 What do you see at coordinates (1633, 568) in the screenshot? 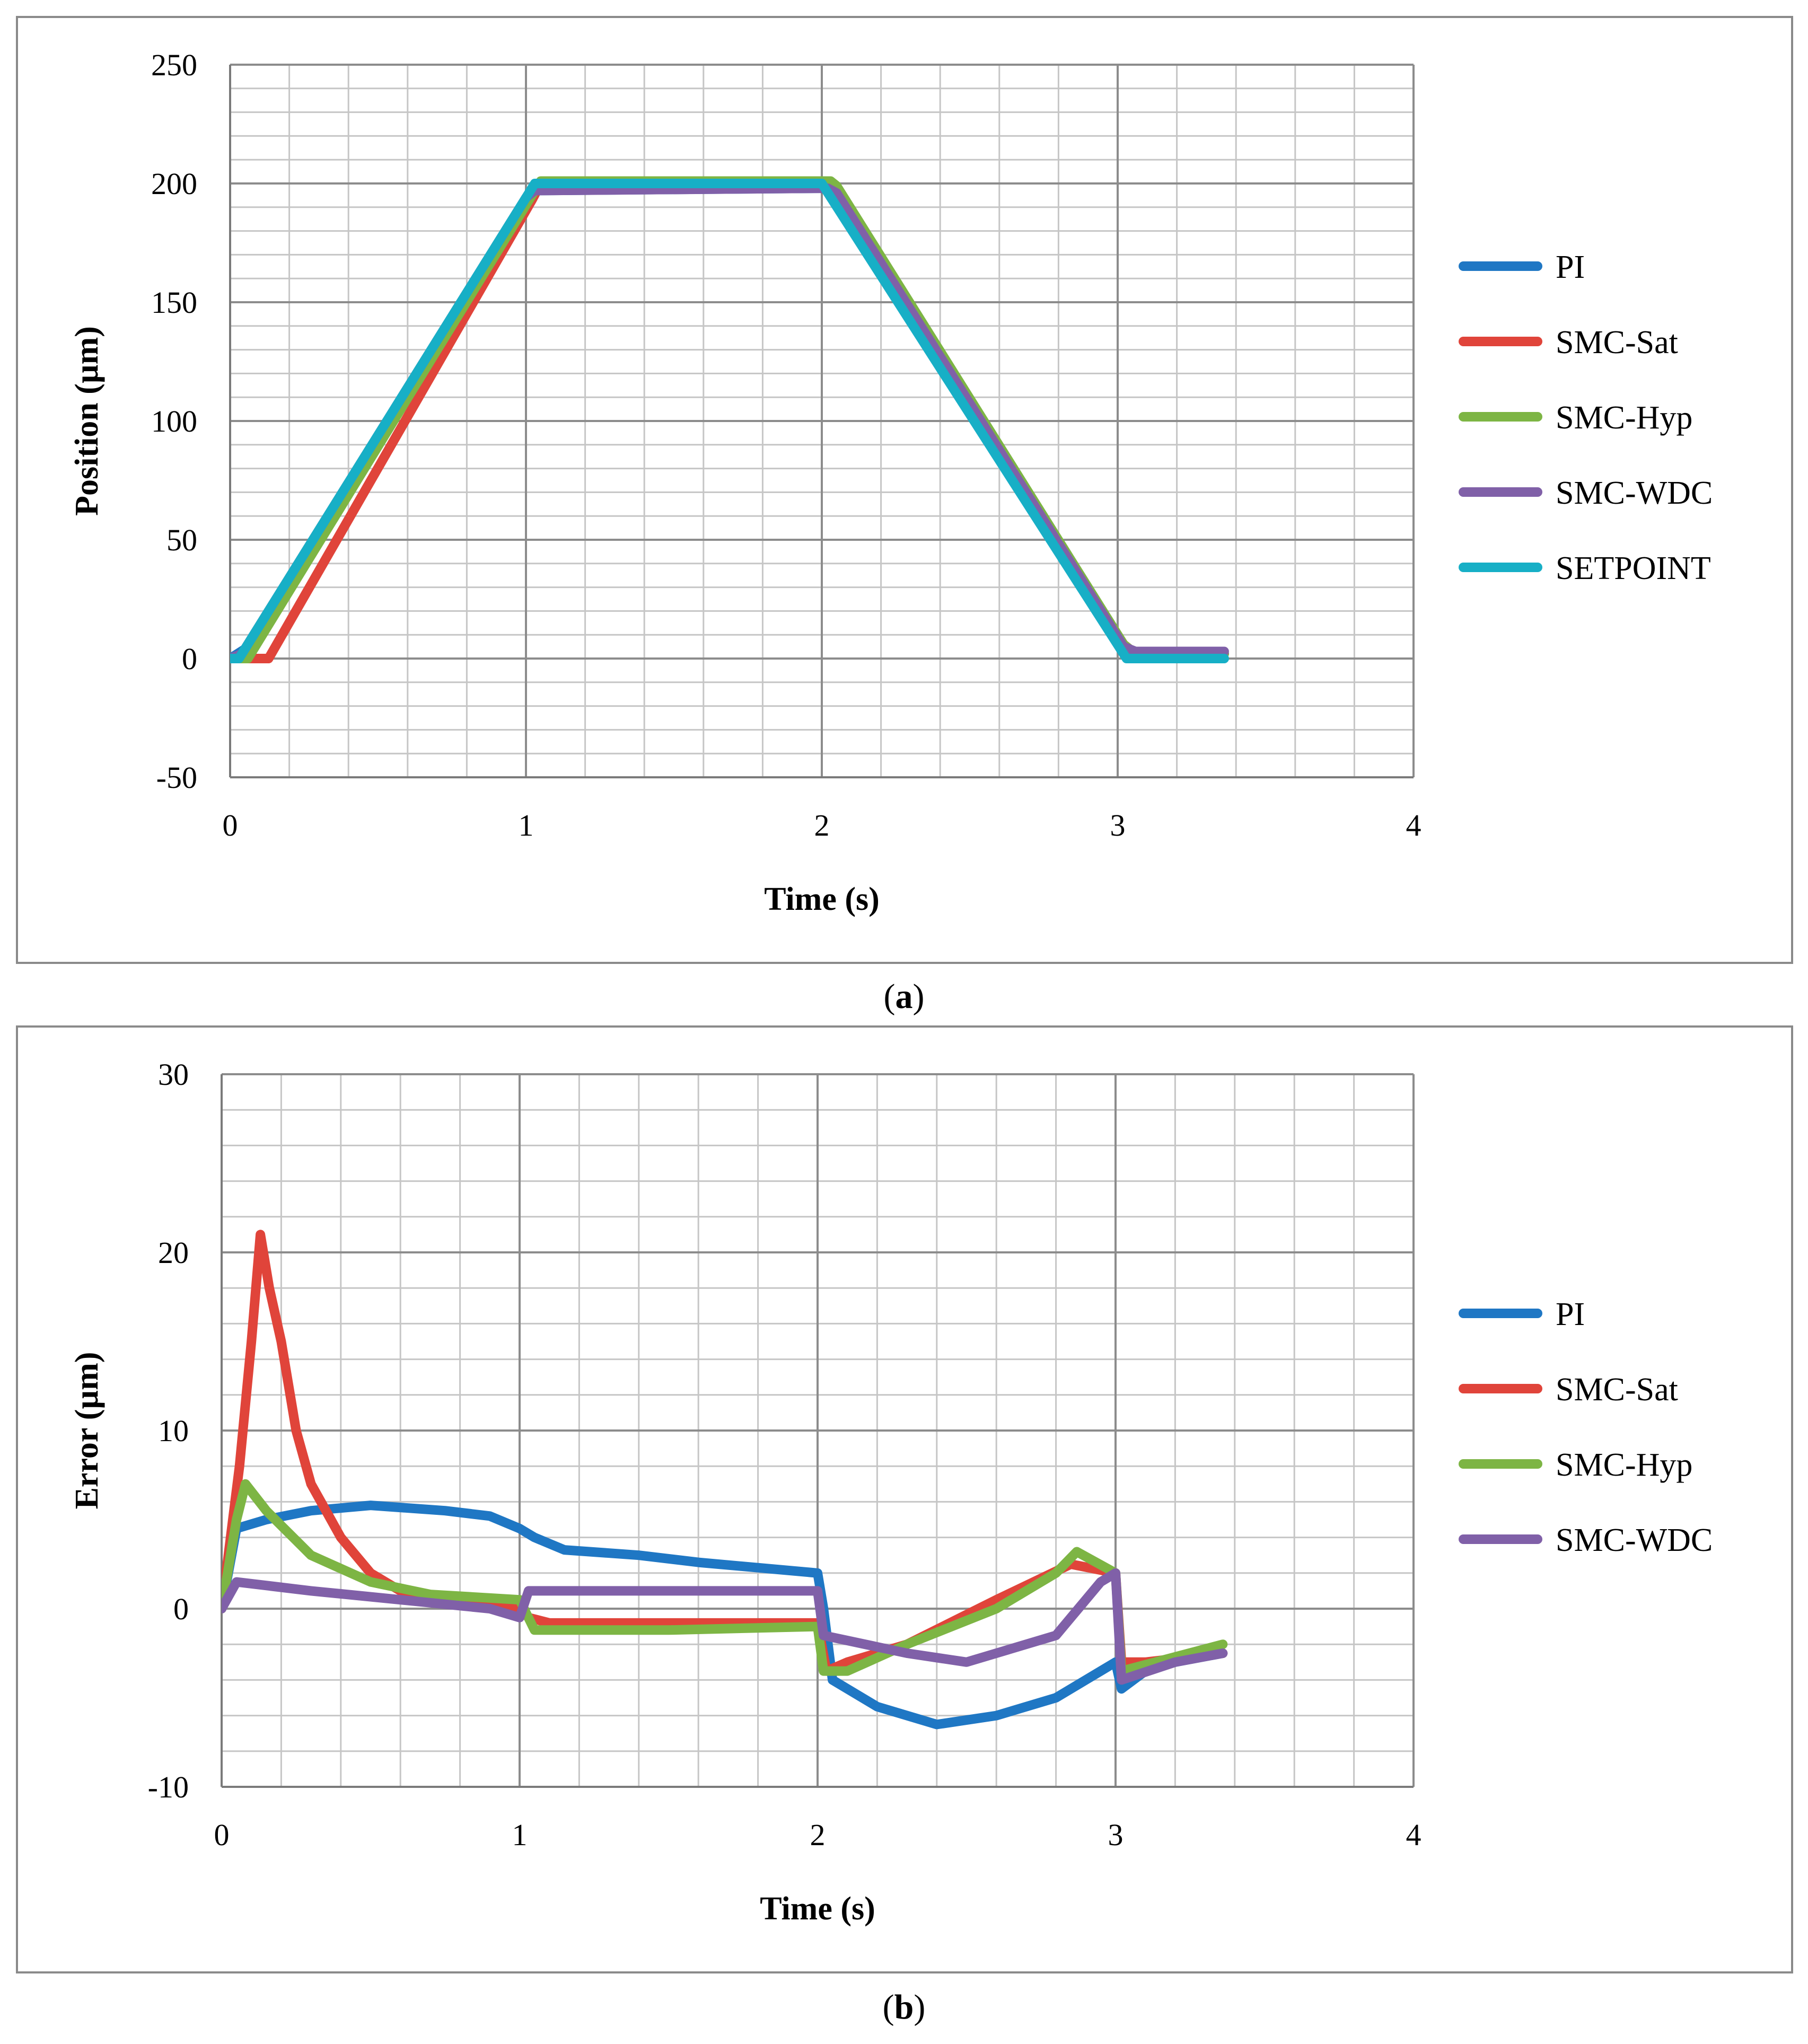
I see `legend-label-setpoint: SETPOINT` at bounding box center [1633, 568].